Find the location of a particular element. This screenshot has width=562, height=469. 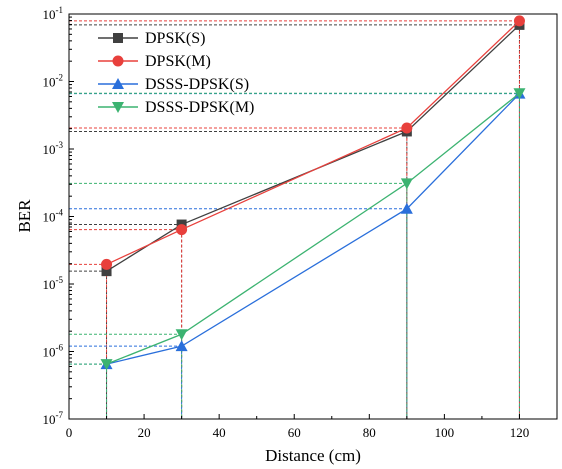

x-tick-label: 60 is located at coordinates (294, 432).